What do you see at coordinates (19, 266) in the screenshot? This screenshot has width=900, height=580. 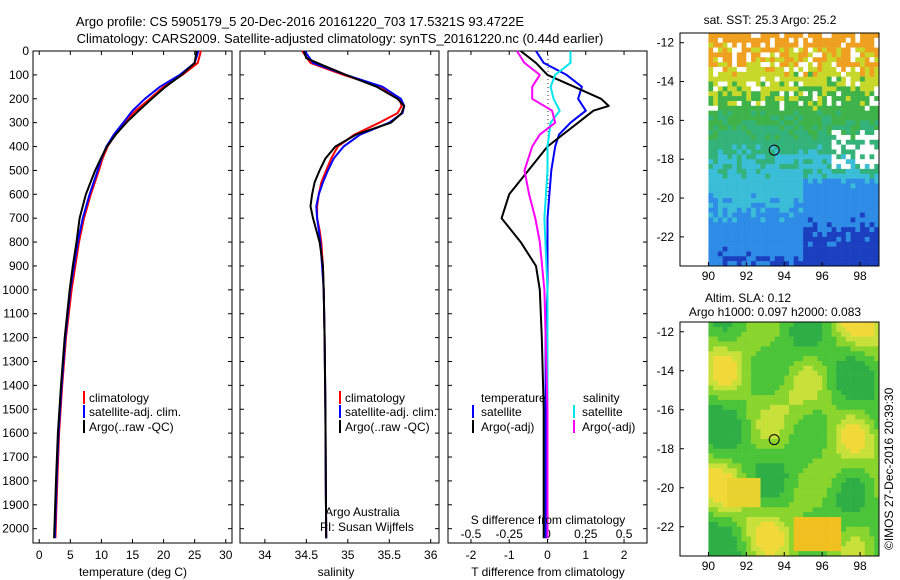 I see `depth-tick-label: 900` at bounding box center [19, 266].